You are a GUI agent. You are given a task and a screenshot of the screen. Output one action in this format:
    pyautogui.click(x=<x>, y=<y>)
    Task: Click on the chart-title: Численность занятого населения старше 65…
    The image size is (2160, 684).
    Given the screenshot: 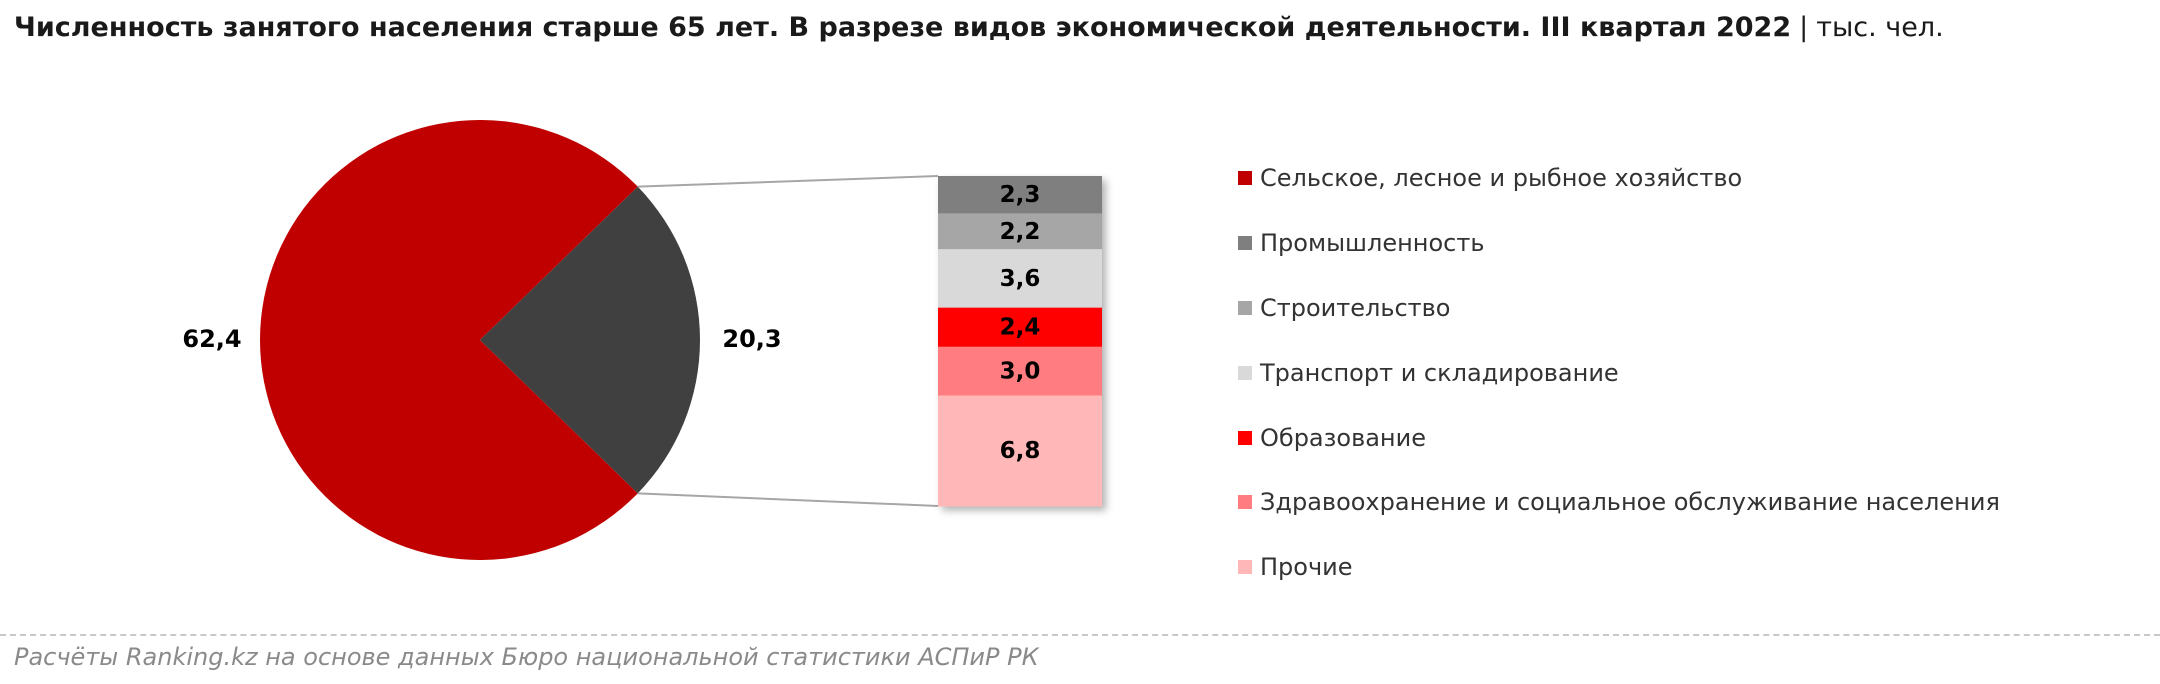 What is the action you would take?
    pyautogui.click(x=979, y=27)
    